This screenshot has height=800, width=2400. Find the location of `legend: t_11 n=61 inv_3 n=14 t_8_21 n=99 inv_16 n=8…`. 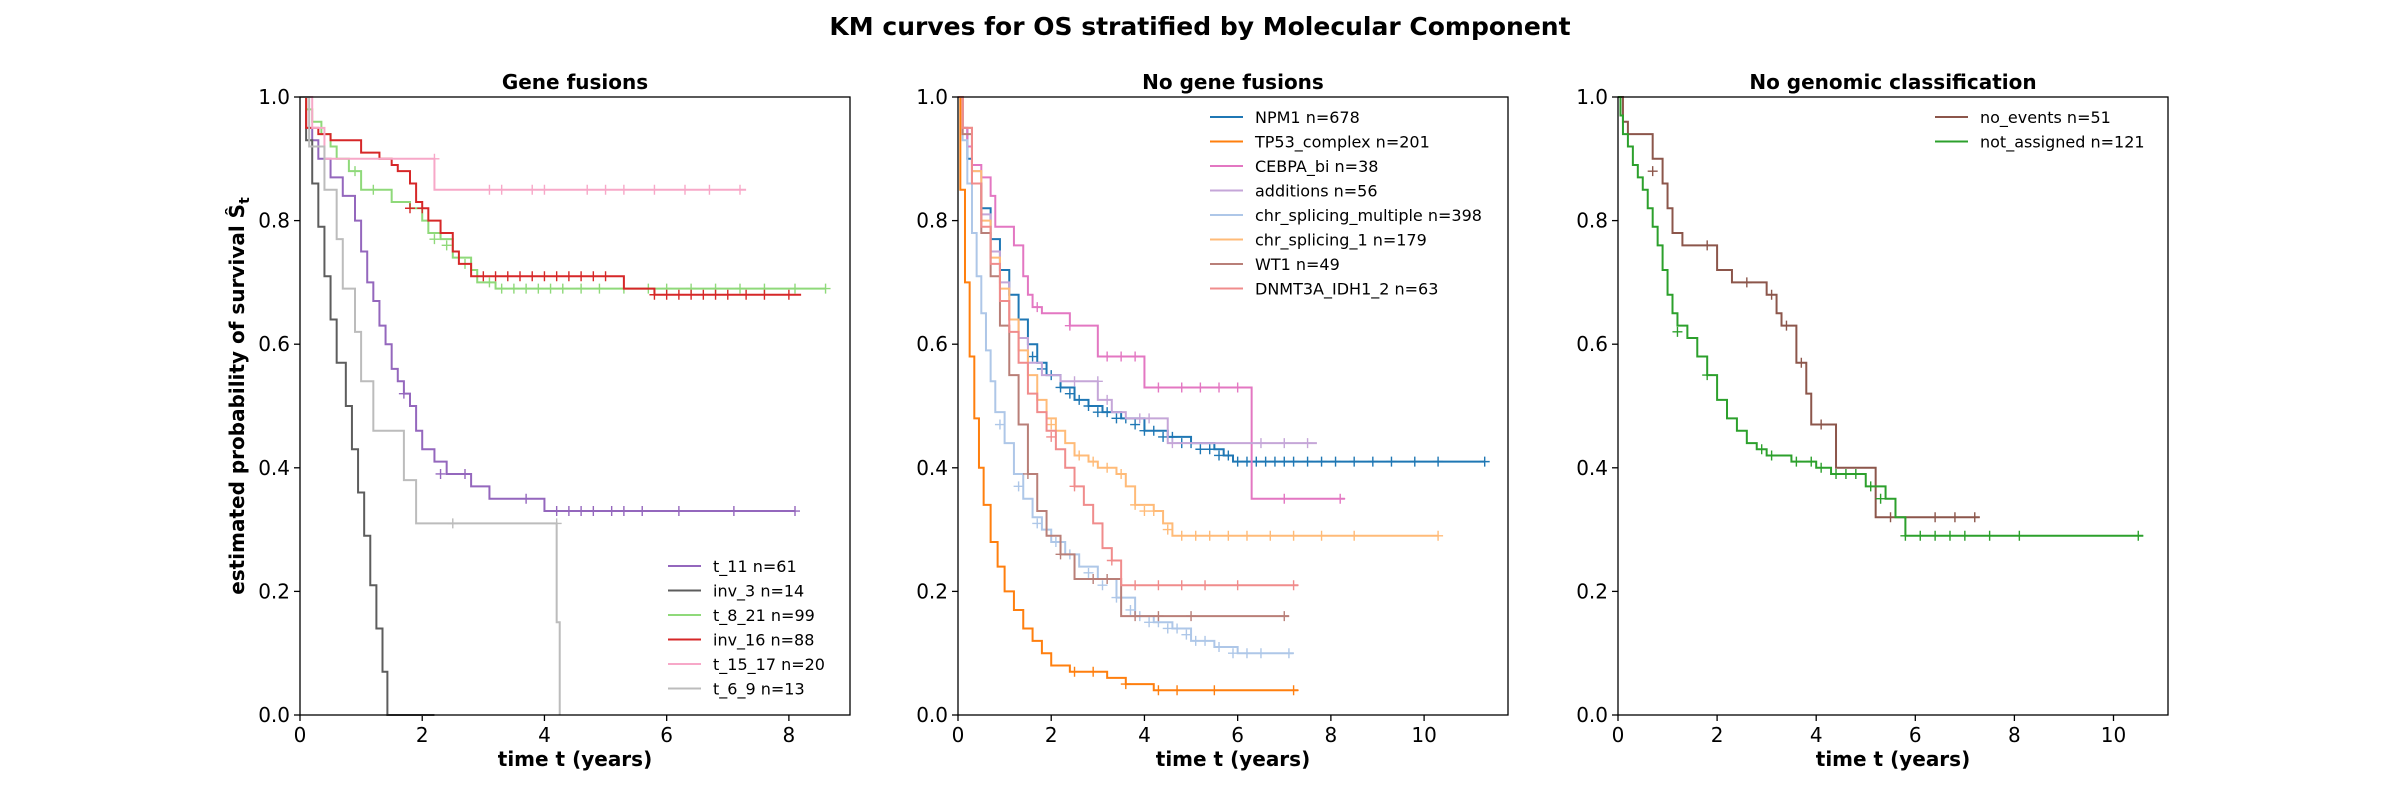

legend: t_11 n=61 inv_3 n=14 t_8_21 n=99 inv_16 n=8… is located at coordinates (746, 628).